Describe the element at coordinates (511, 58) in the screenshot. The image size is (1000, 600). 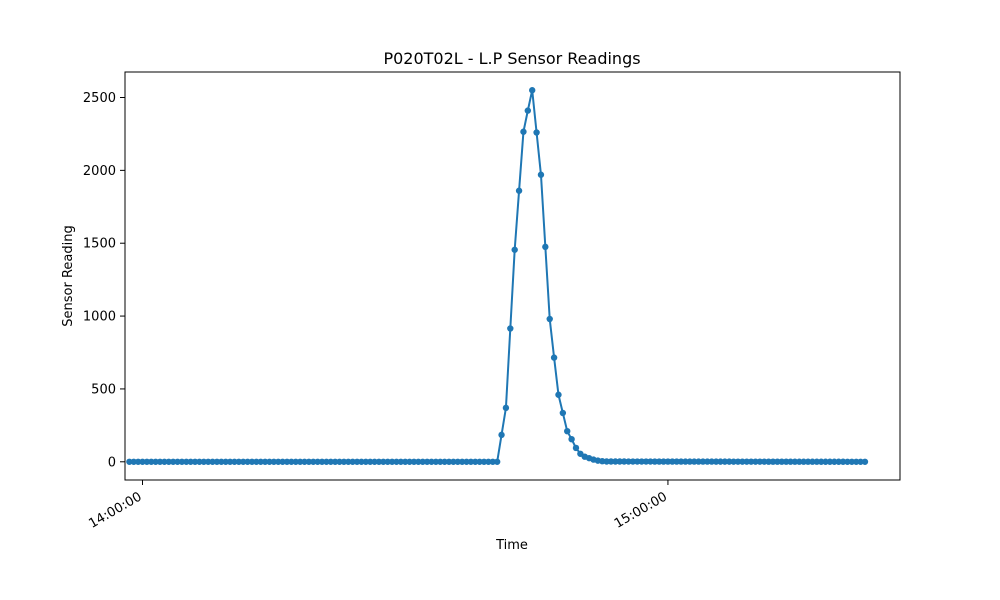
I see `chart-title: P020T02L - L.P Sensor Readings` at that location.